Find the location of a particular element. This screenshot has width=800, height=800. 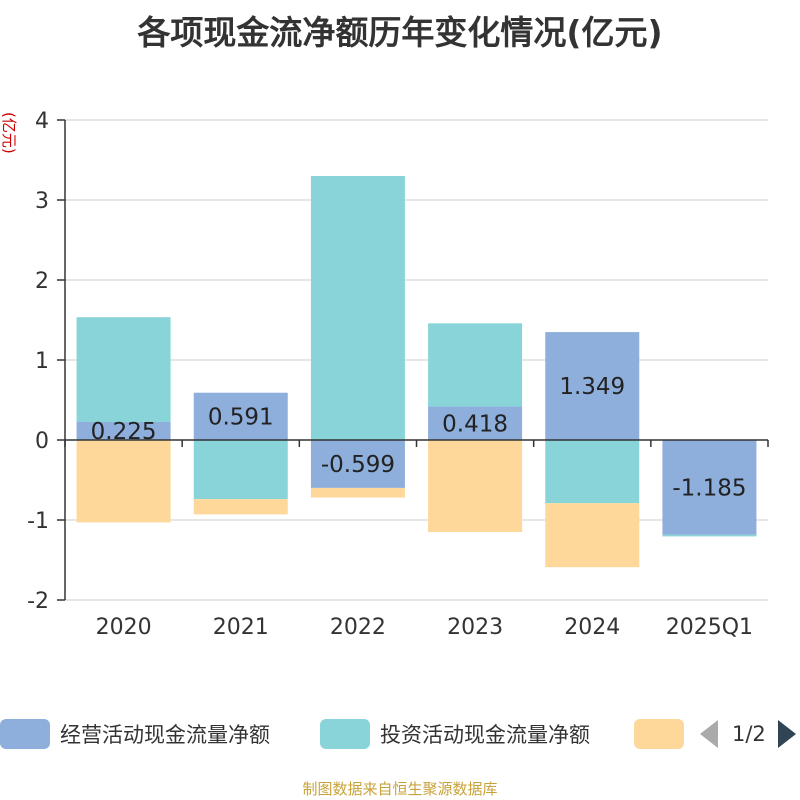

x-tick-label: 2025Q1 is located at coordinates (709, 627).